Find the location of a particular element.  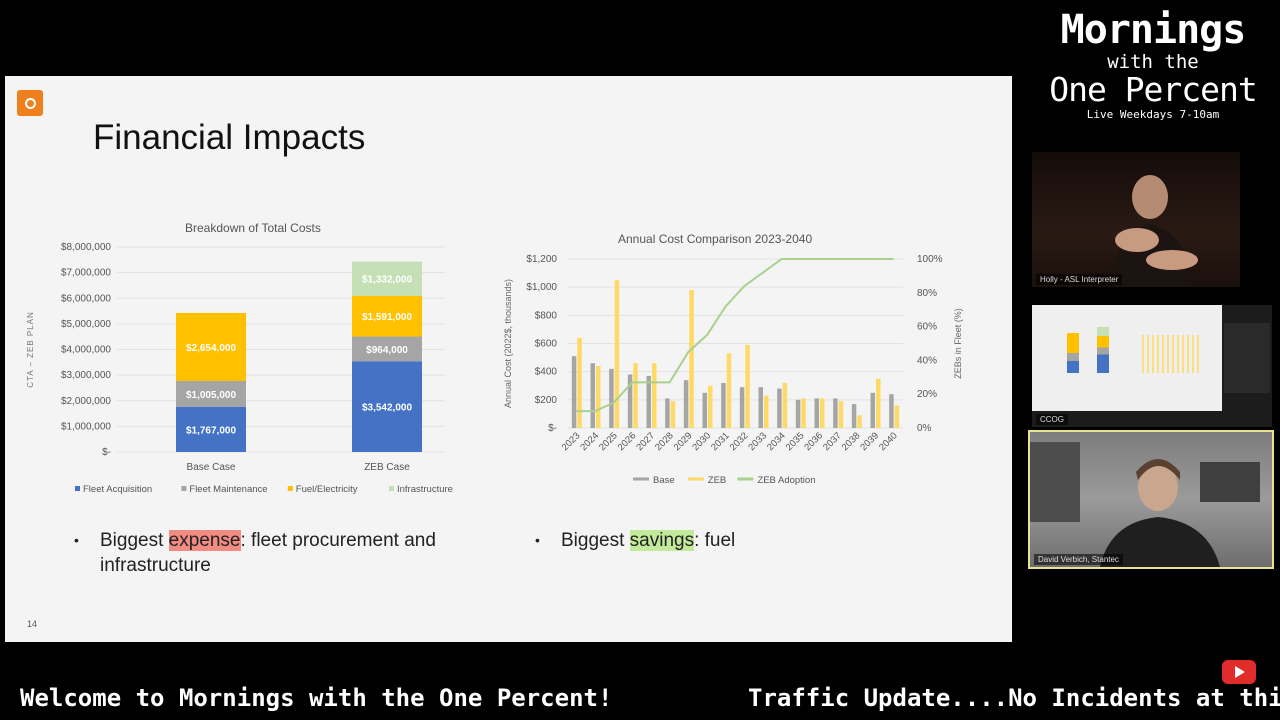

chart1-title: Breakdown of Total Costs is located at coordinates (253, 228).